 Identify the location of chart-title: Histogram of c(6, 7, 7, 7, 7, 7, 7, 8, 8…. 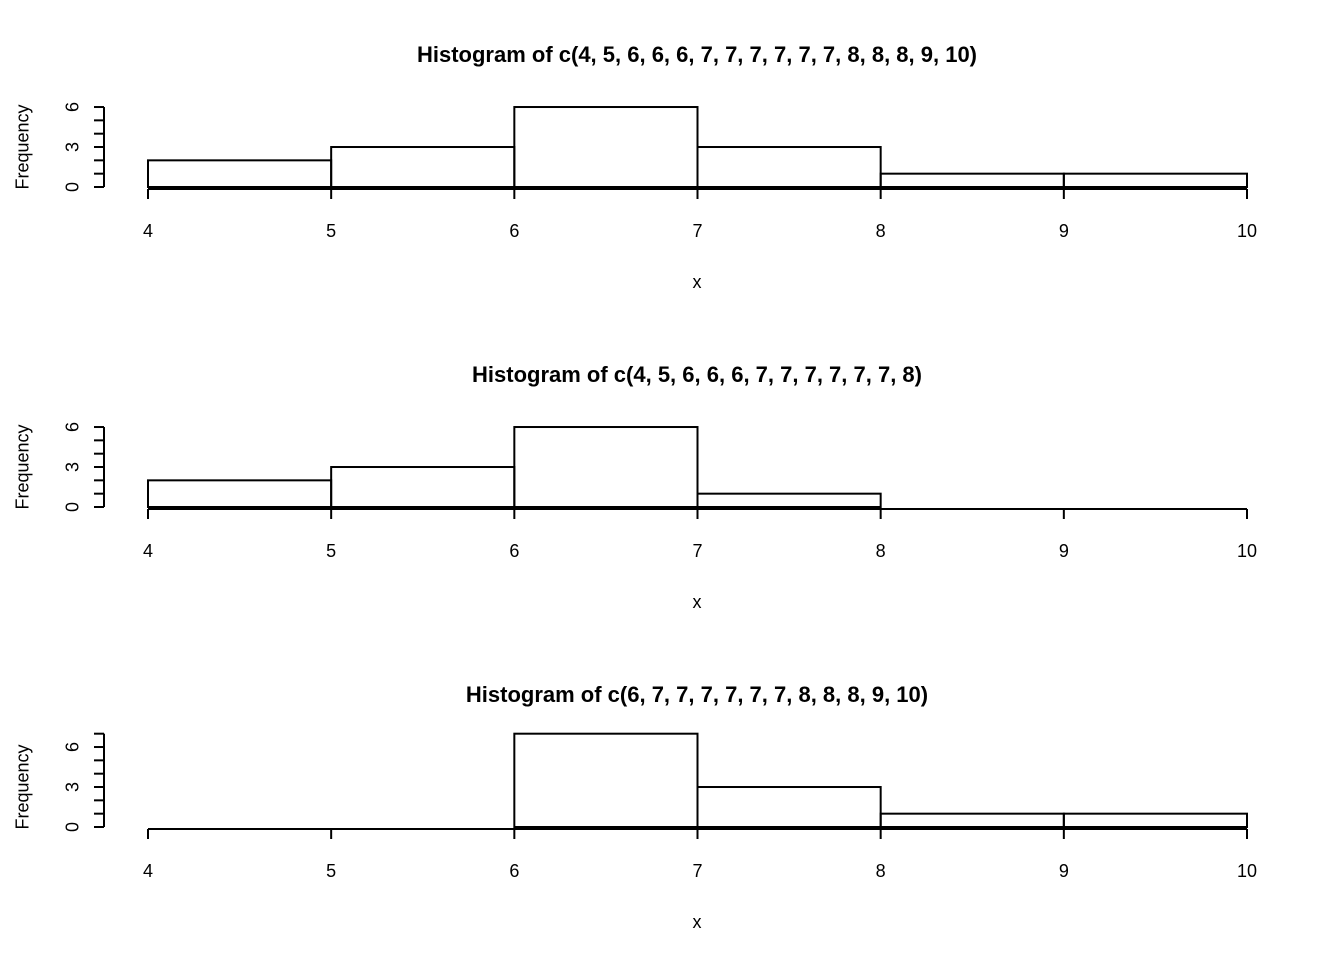
(697, 694).